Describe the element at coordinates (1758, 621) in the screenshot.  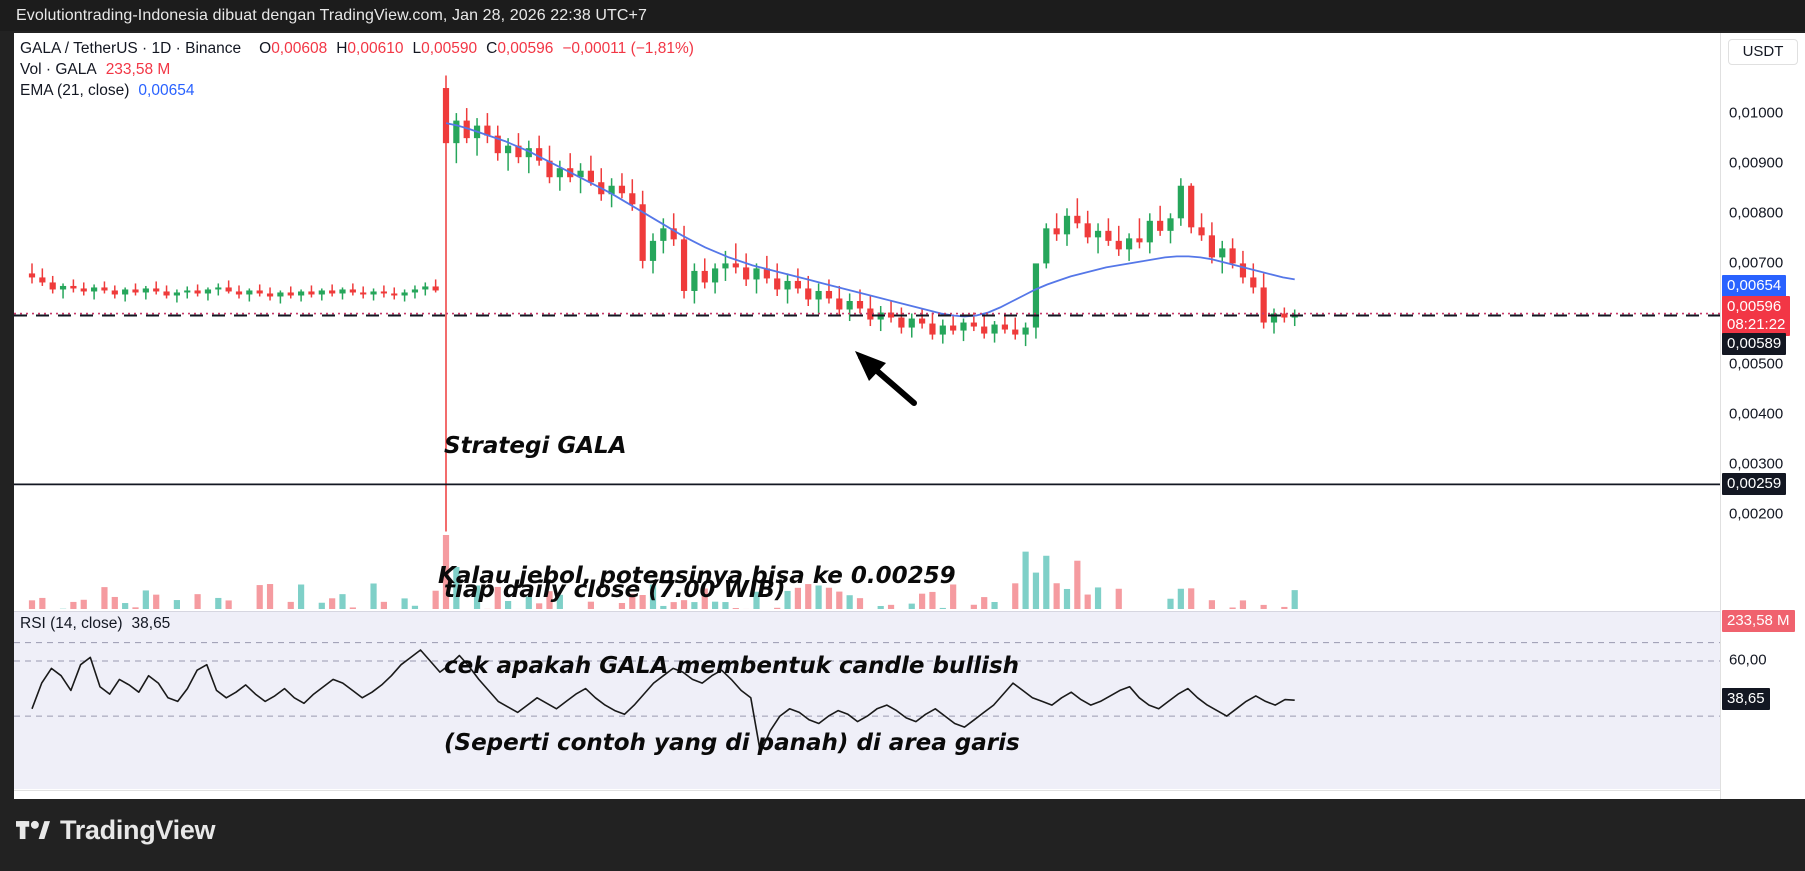
I see `volume-value-badge: 233,58 M` at that location.